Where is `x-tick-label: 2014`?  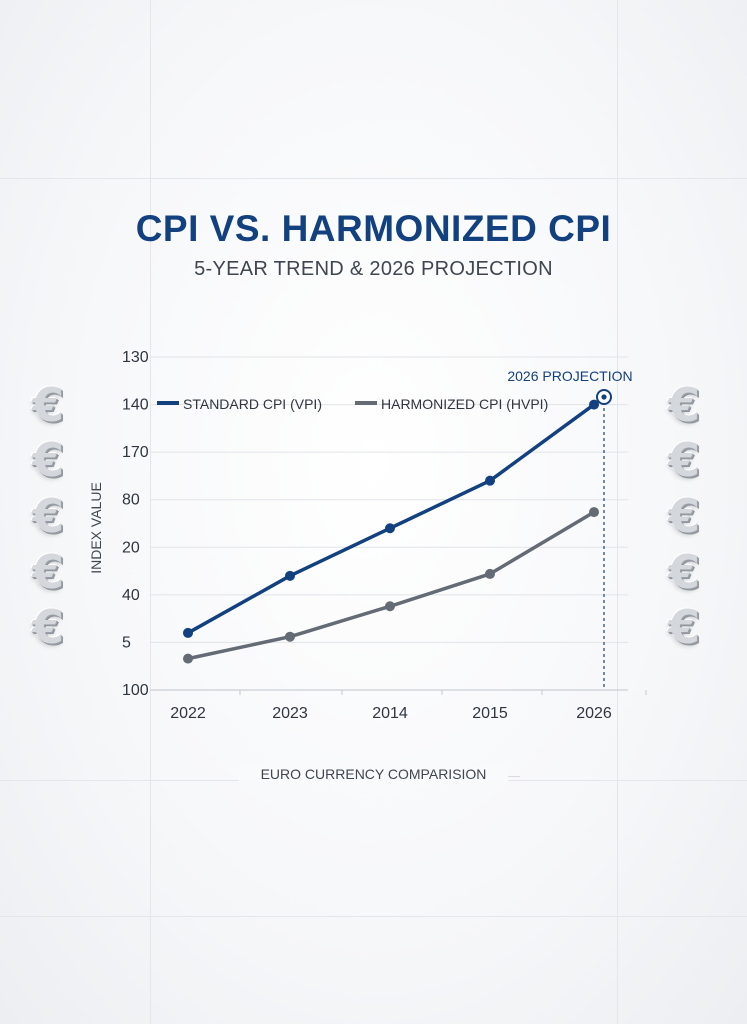
x-tick-label: 2014 is located at coordinates (390, 713).